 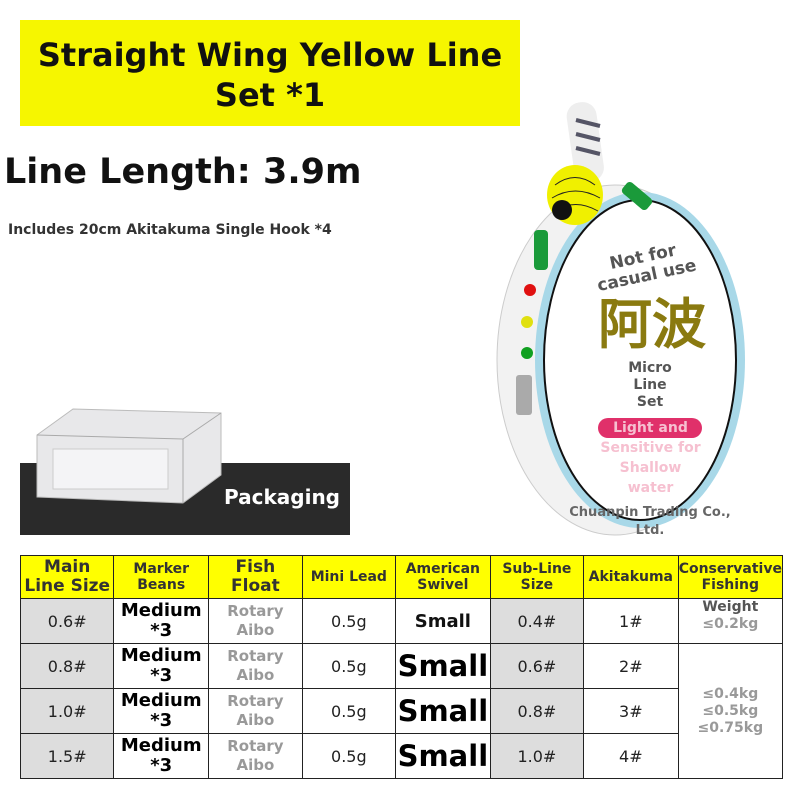 I want to click on cell: 3#, so click(x=630, y=711).